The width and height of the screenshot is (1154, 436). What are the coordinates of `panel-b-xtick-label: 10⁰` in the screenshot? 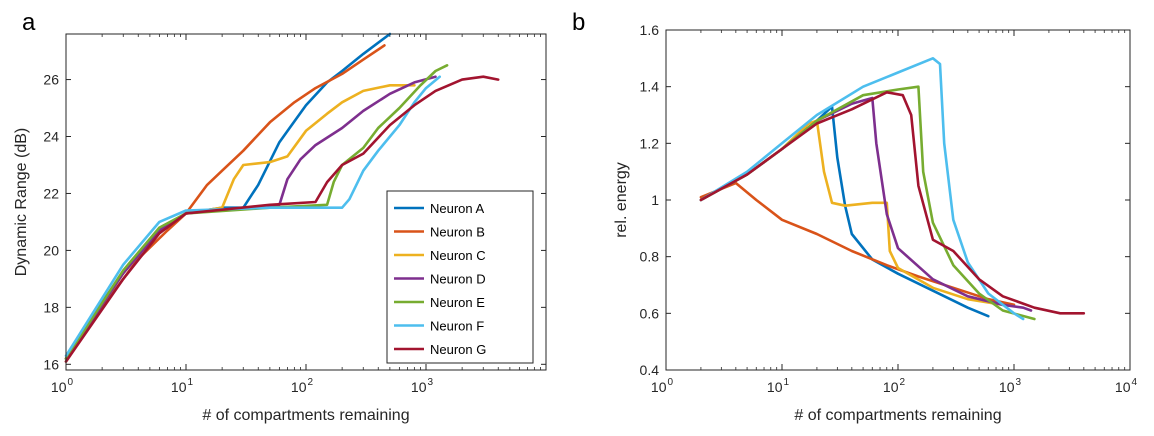 It's located at (662, 386).